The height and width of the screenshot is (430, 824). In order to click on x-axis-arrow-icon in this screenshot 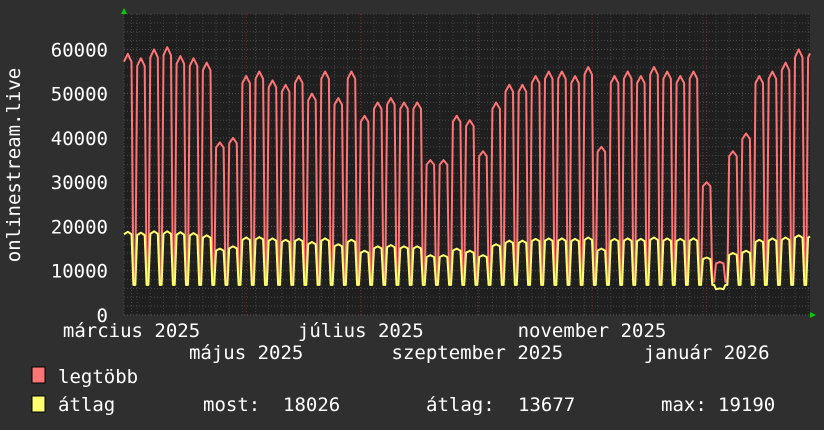, I will do `click(813, 315)`.